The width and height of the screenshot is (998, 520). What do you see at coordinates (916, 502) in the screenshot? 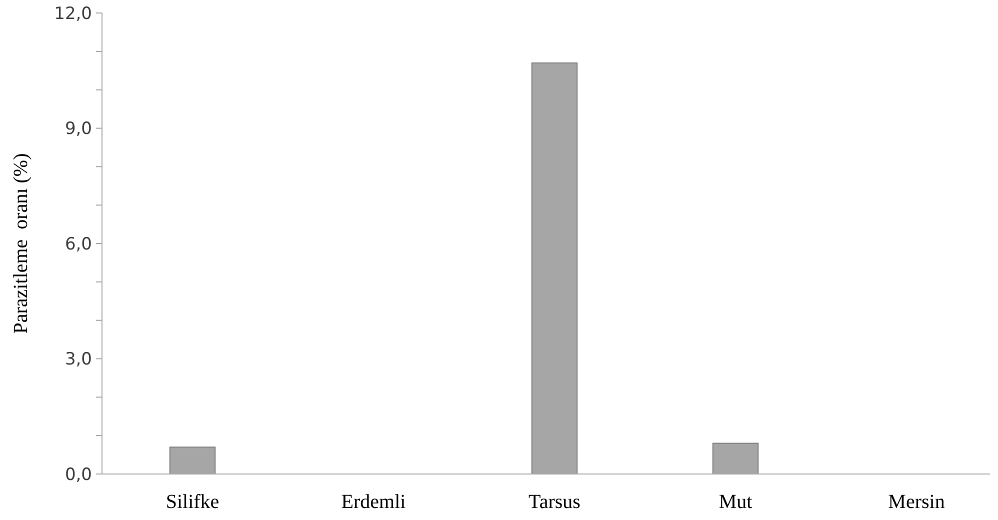
I see `x-tick-label: Mersin` at bounding box center [916, 502].